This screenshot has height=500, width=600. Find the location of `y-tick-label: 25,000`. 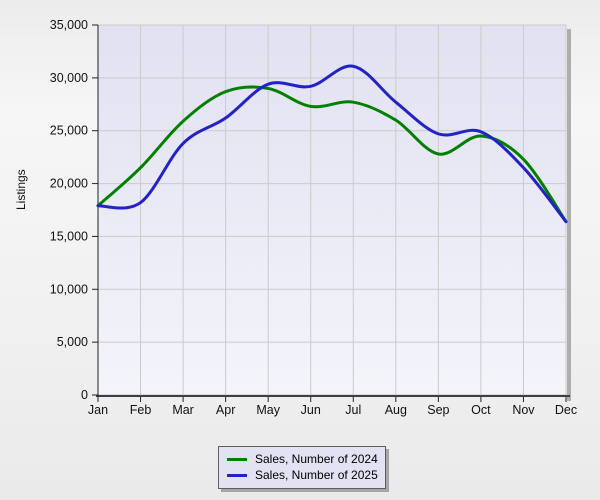

y-tick-label: 25,000 is located at coordinates (69, 131).